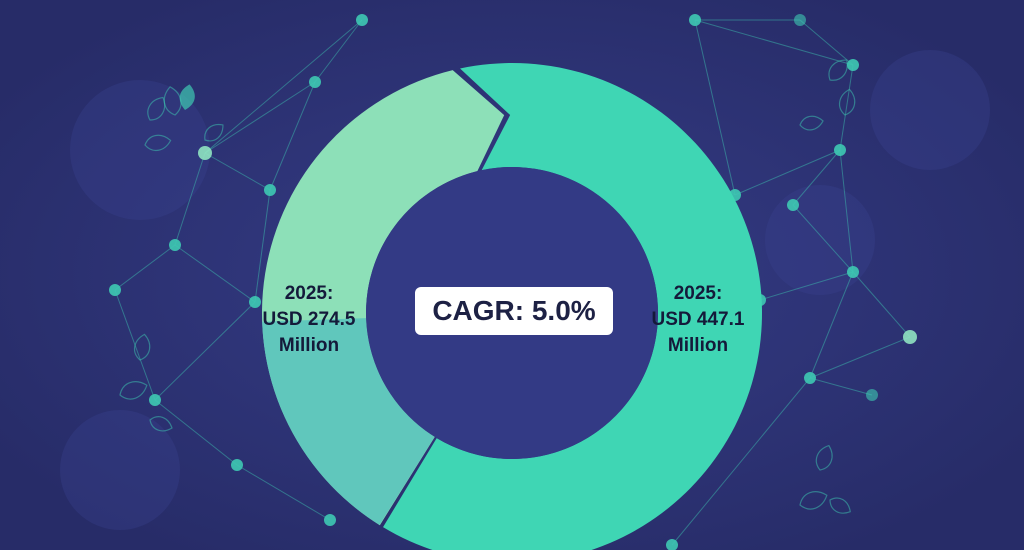  Describe the element at coordinates (309, 293) in the screenshot. I see `left-year-label: 2025:` at that location.